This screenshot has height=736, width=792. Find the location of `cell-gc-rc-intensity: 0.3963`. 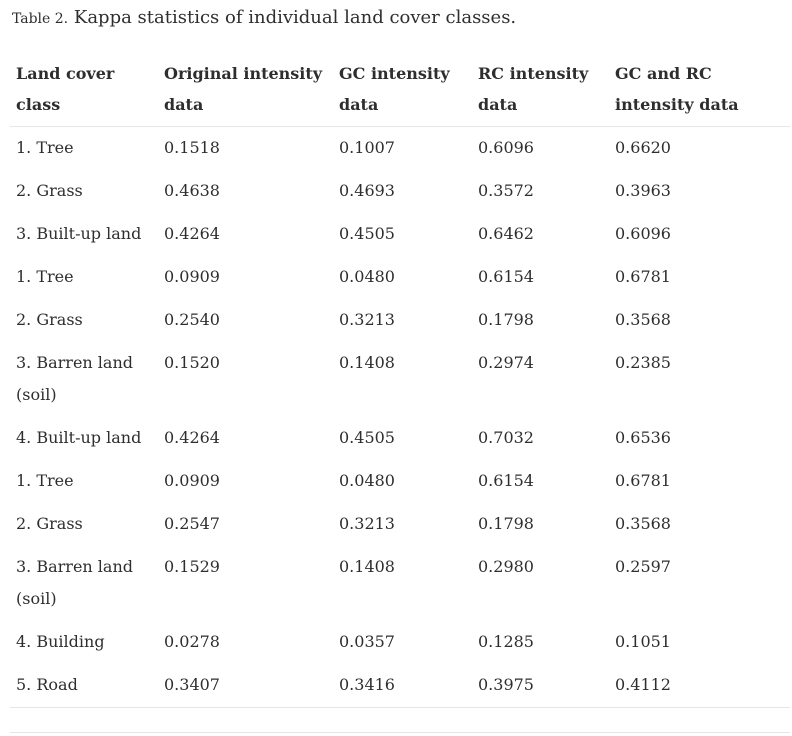

cell-gc-rc-intensity: 0.3963 is located at coordinates (643, 190).